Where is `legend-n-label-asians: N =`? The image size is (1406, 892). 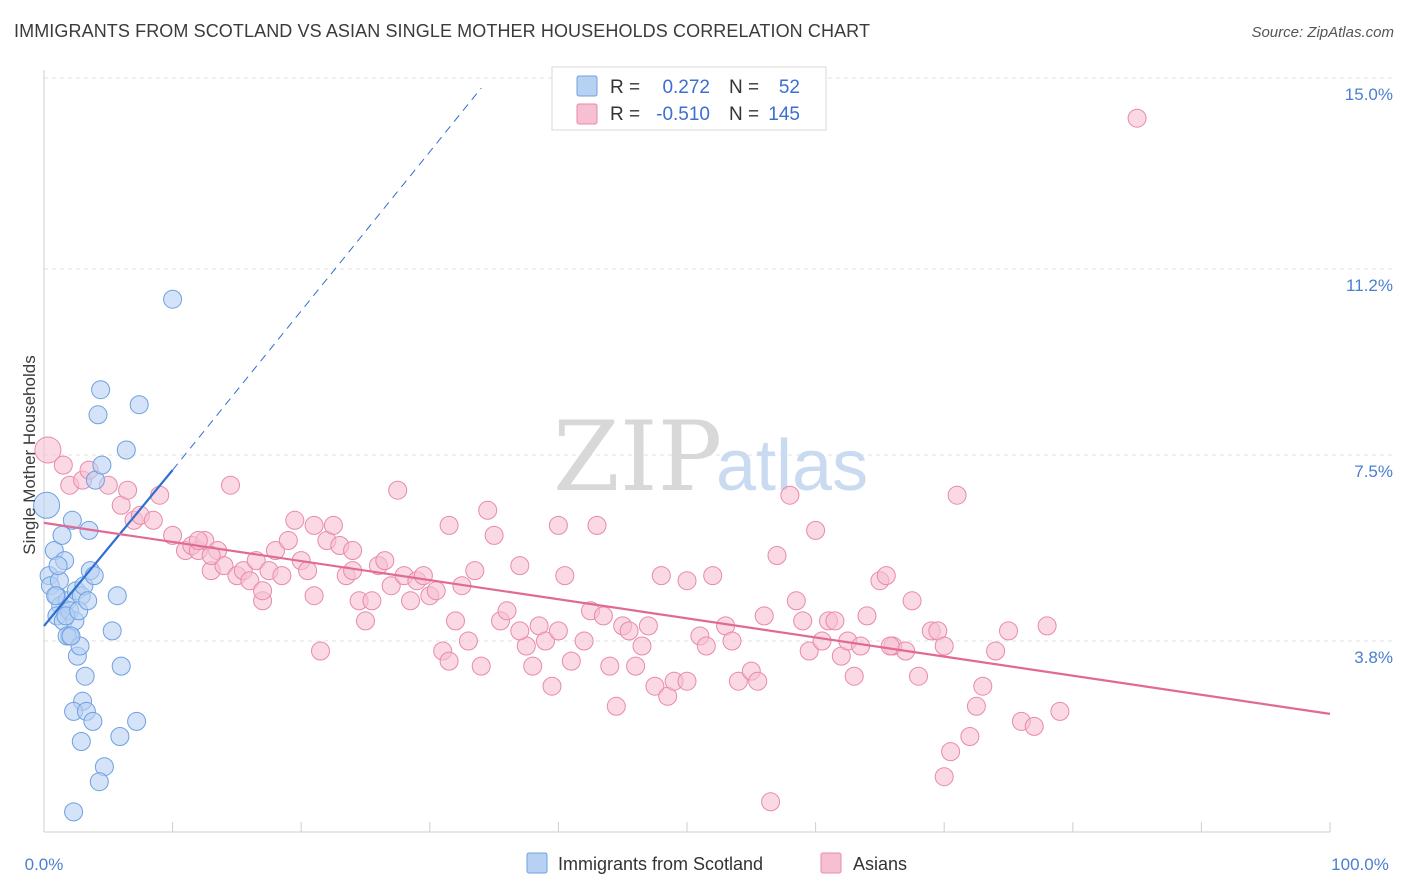 legend-n-label-asians: N = is located at coordinates (744, 114).